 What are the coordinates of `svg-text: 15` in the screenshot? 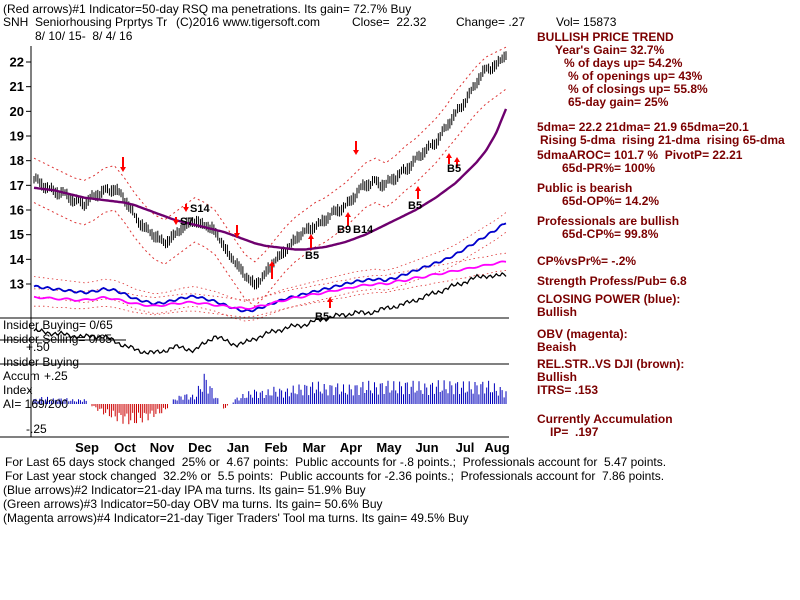 It's located at (17, 234).